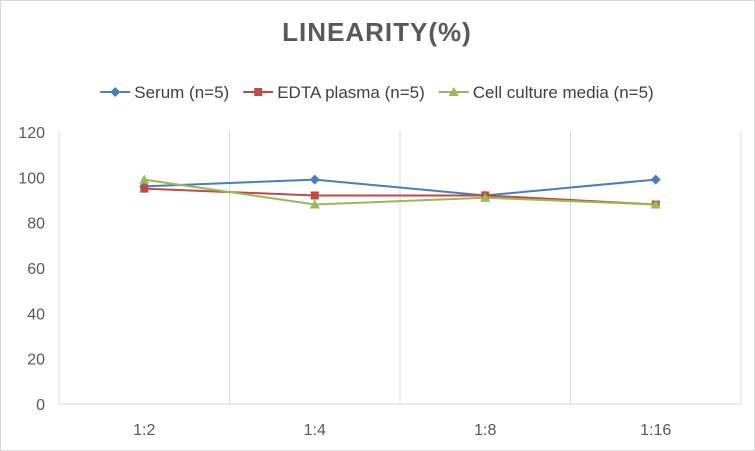  Describe the element at coordinates (36, 360) in the screenshot. I see `y-tick-label: 20` at that location.